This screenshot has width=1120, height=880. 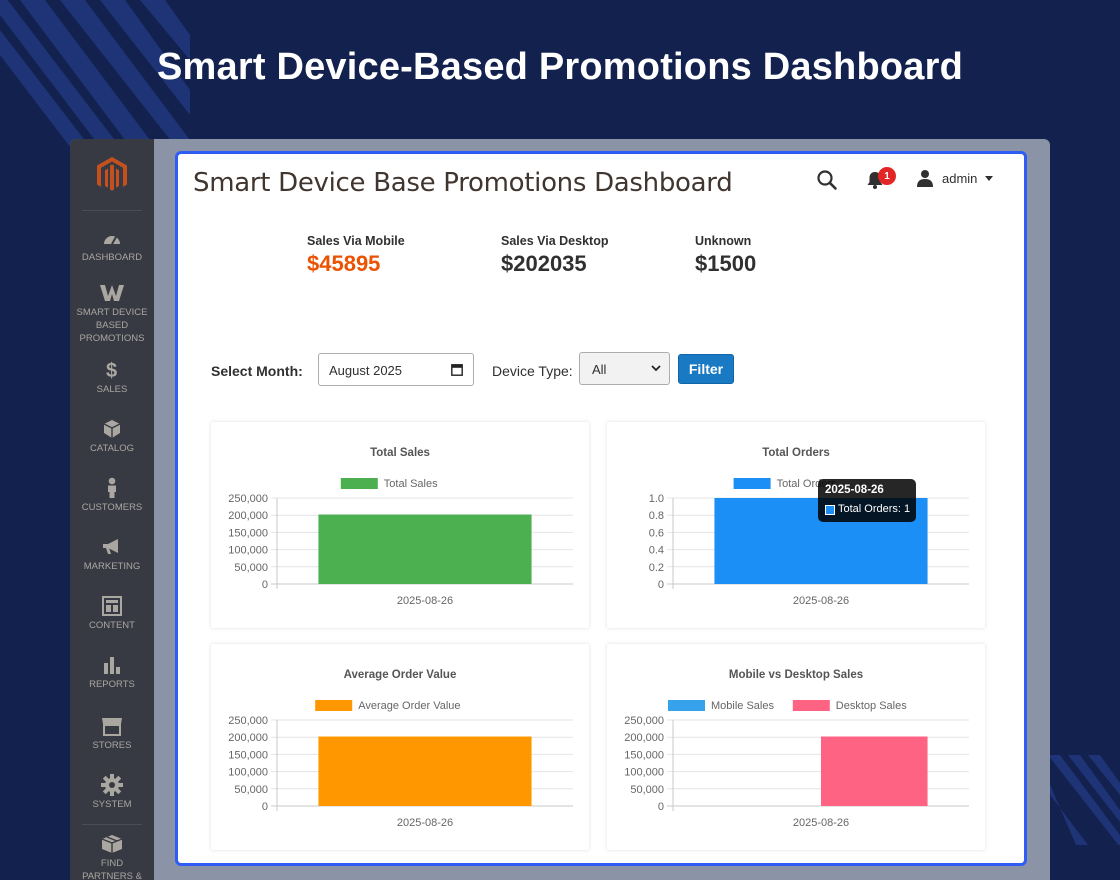 I want to click on sidebar-item-dashboard: DASHBOARD, so click(x=112, y=245).